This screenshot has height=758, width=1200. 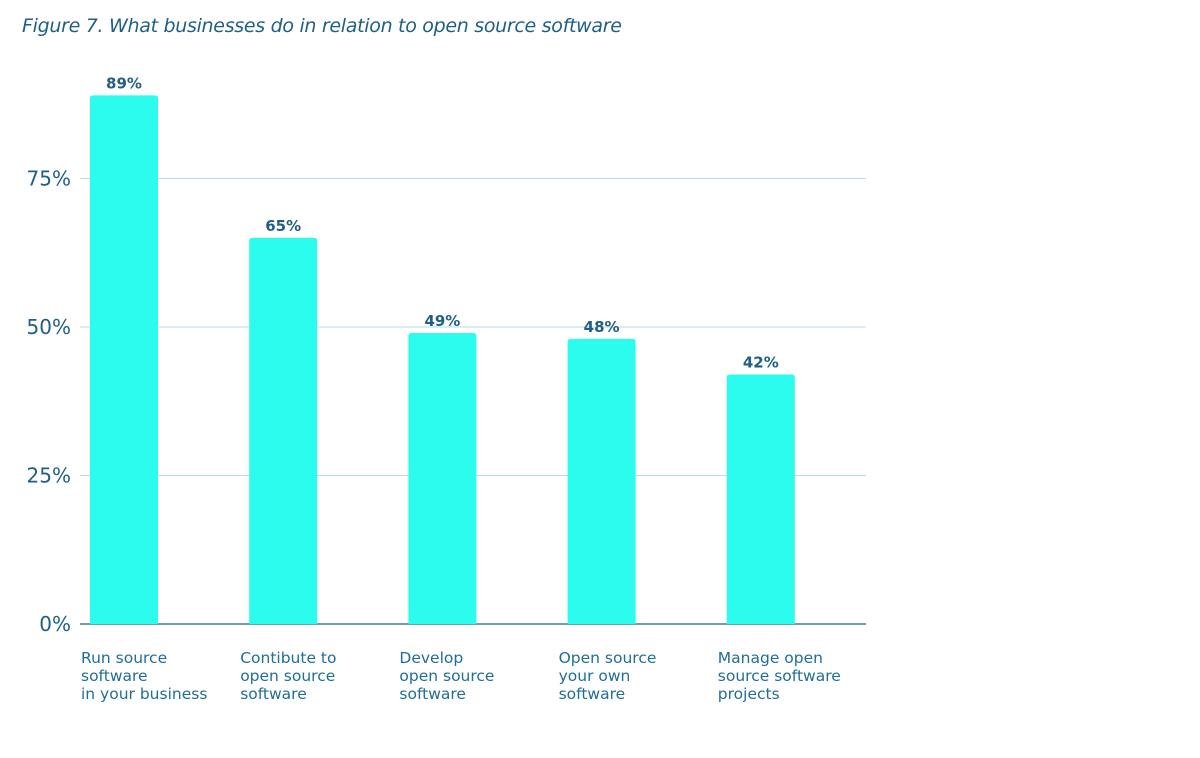 What do you see at coordinates (124, 83) in the screenshot?
I see `value-label: 89%` at bounding box center [124, 83].